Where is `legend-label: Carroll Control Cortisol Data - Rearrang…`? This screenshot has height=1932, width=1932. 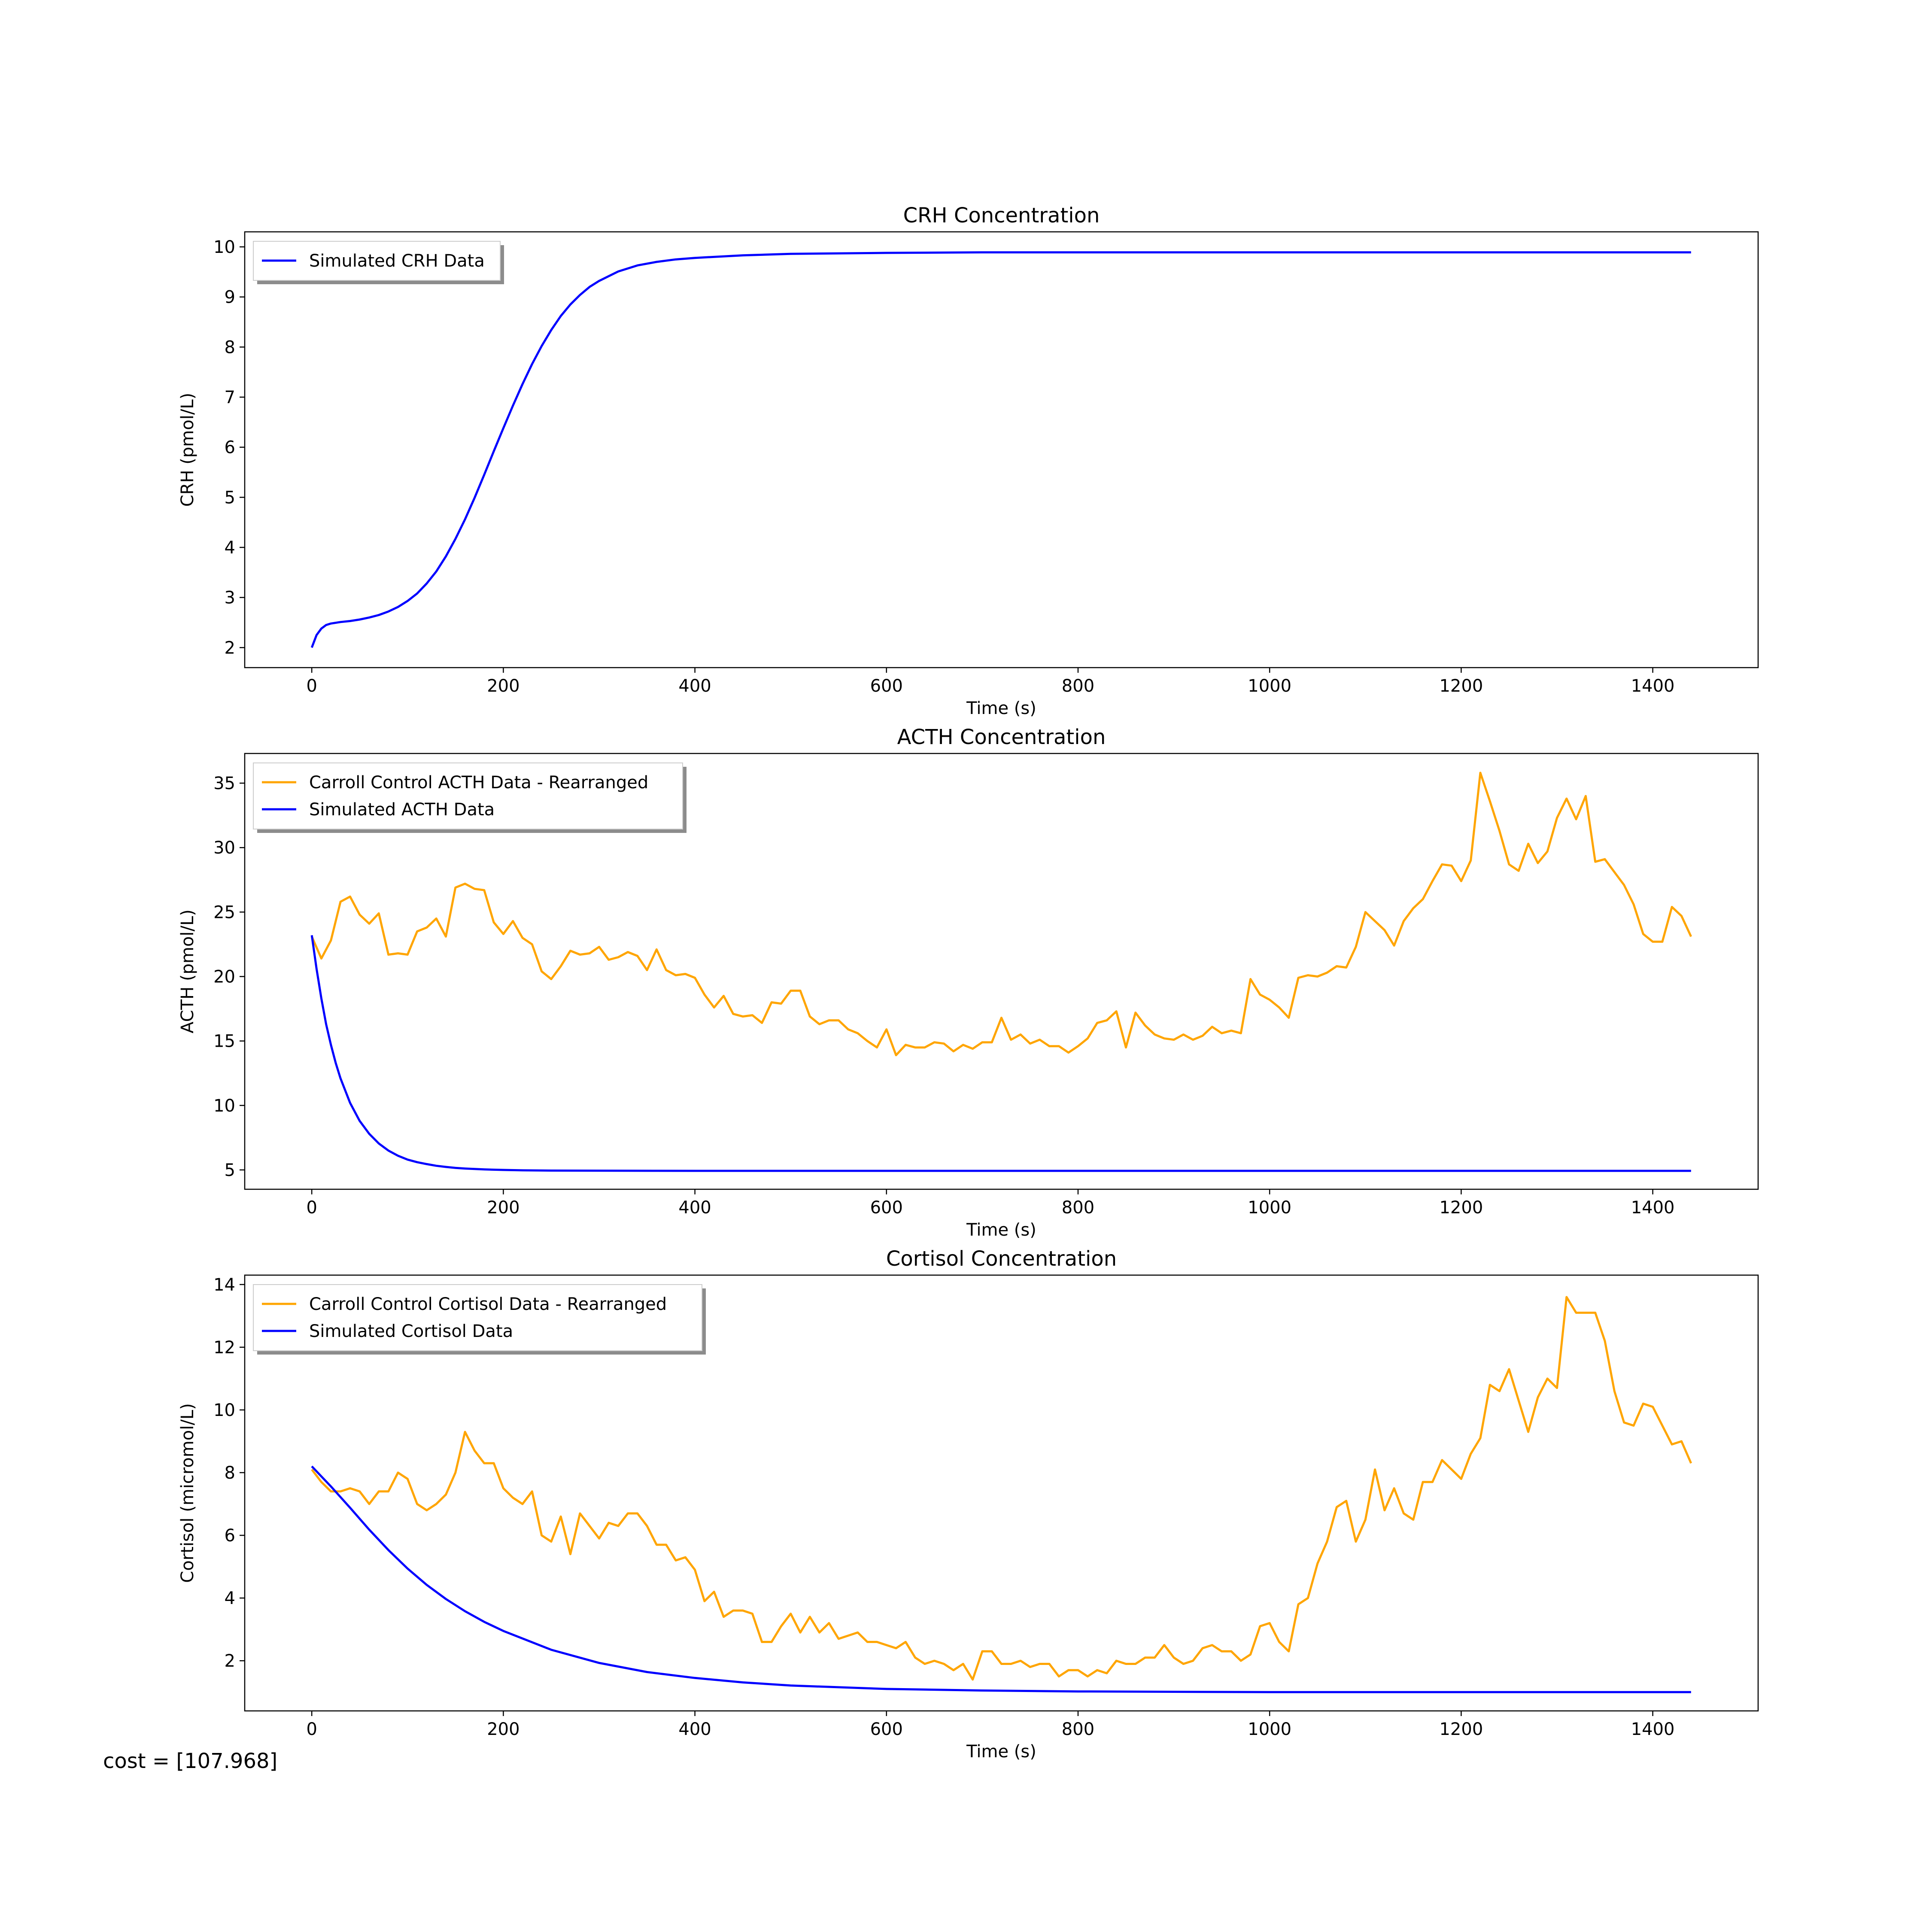
legend-label: Carroll Control Cortisol Data - Rearrang… is located at coordinates (488, 1304).